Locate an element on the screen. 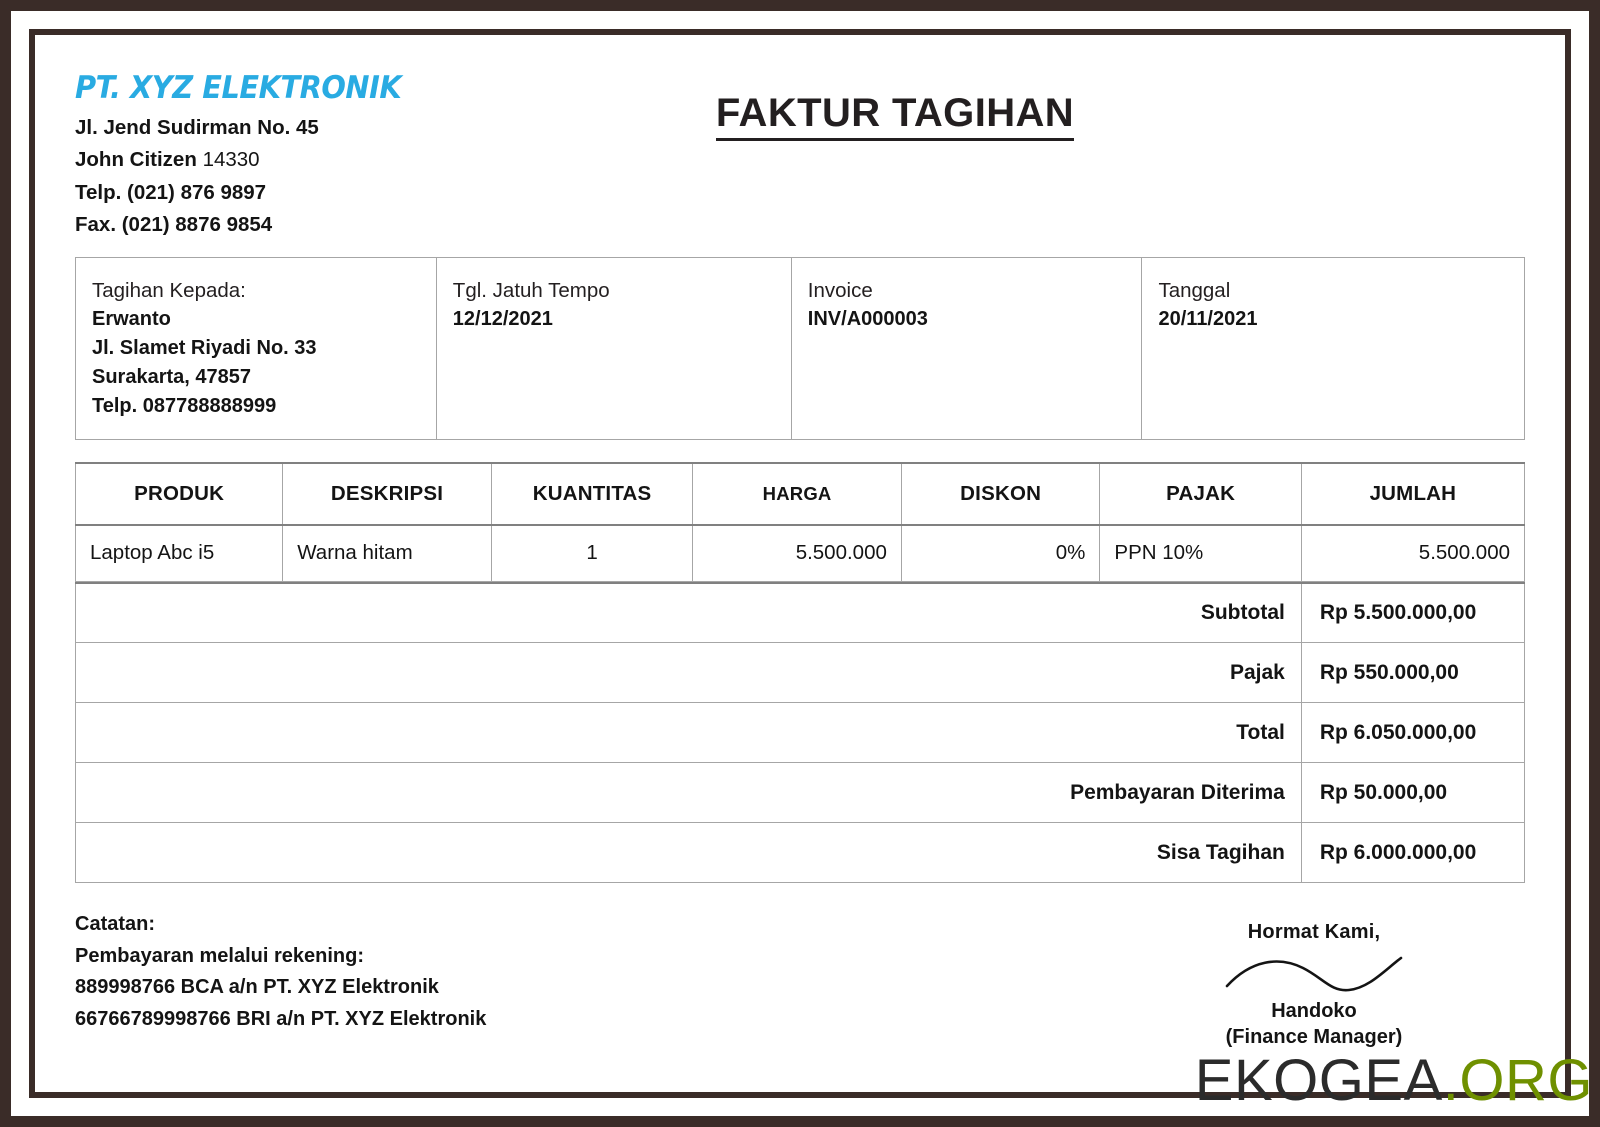 The image size is (1600, 1127). company-address: Jl. Jend Sudirman No. 45 is located at coordinates (197, 127).